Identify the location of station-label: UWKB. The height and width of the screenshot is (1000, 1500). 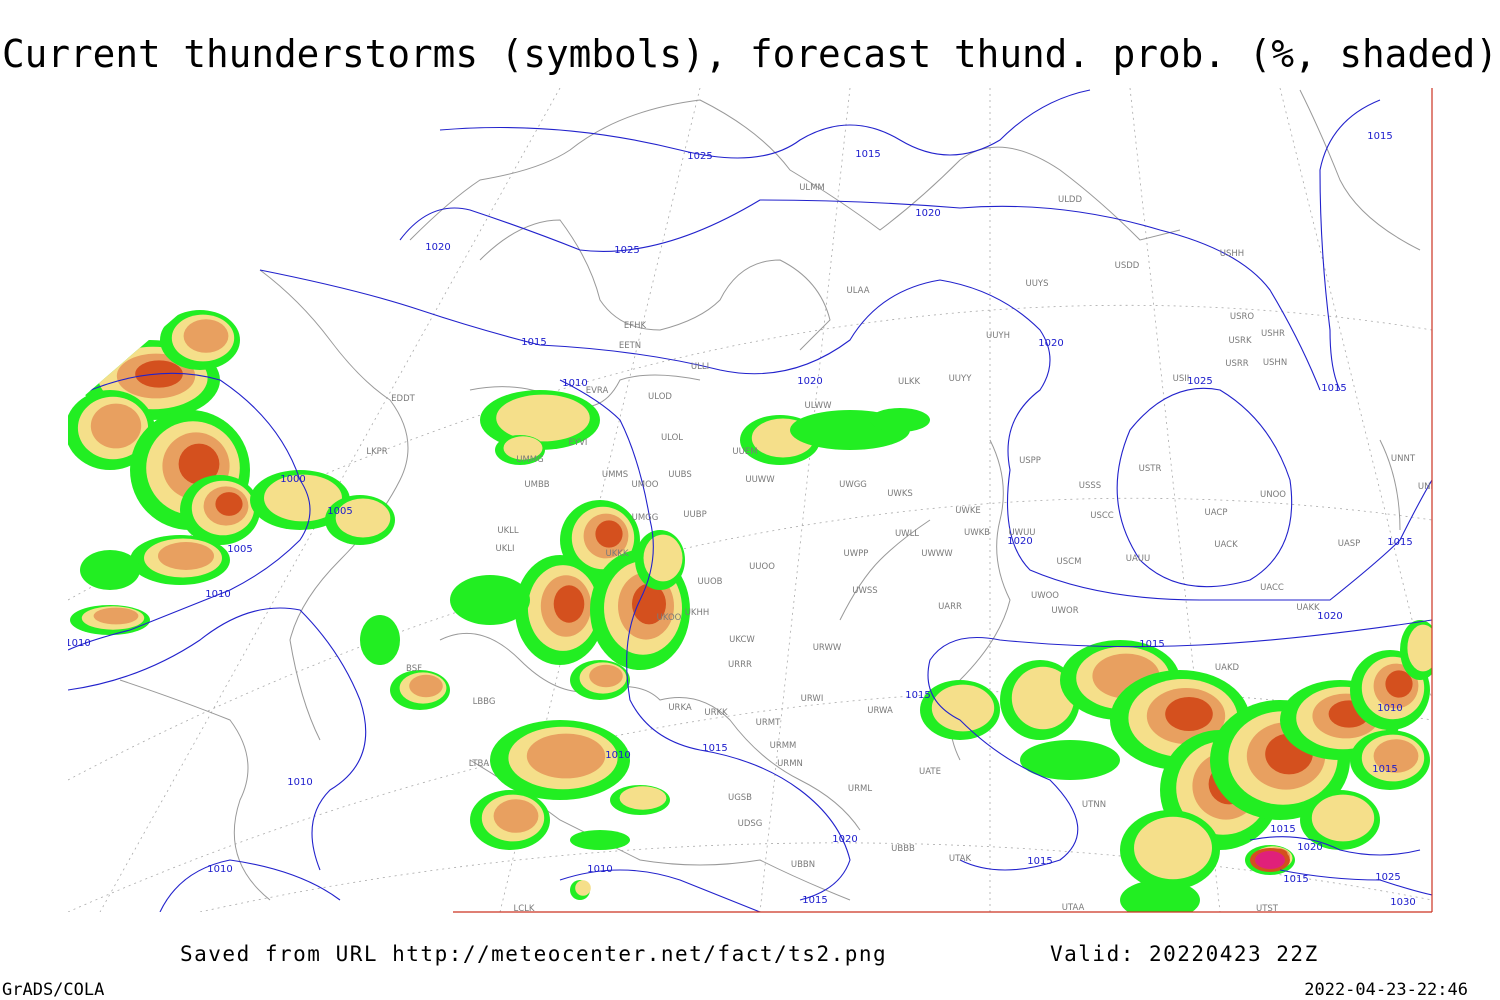
(977, 533).